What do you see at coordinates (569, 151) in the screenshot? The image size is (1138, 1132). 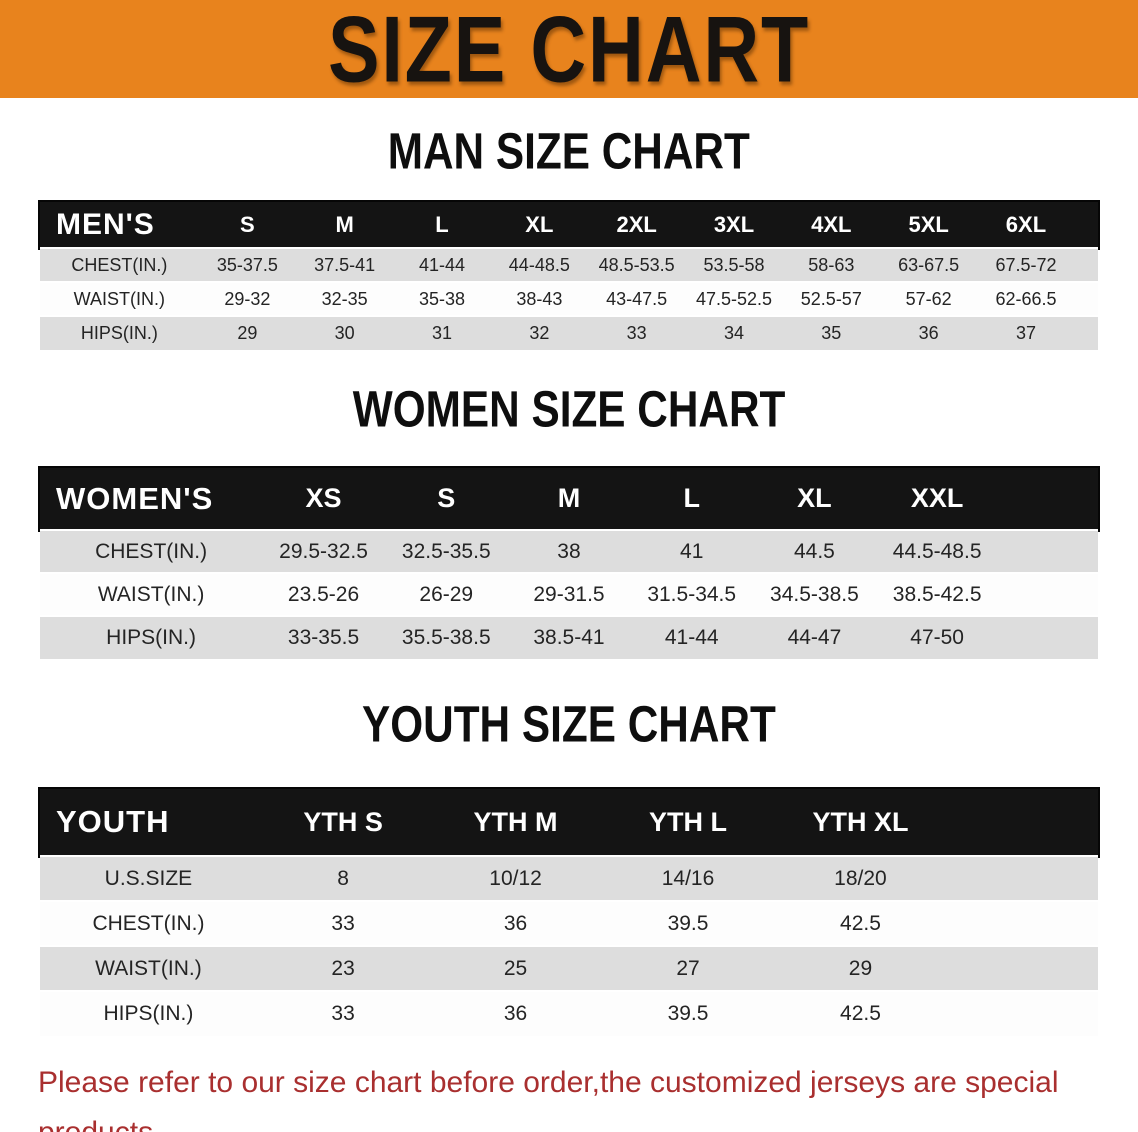 I see `man-size-heading: MAN SIZE CHART` at bounding box center [569, 151].